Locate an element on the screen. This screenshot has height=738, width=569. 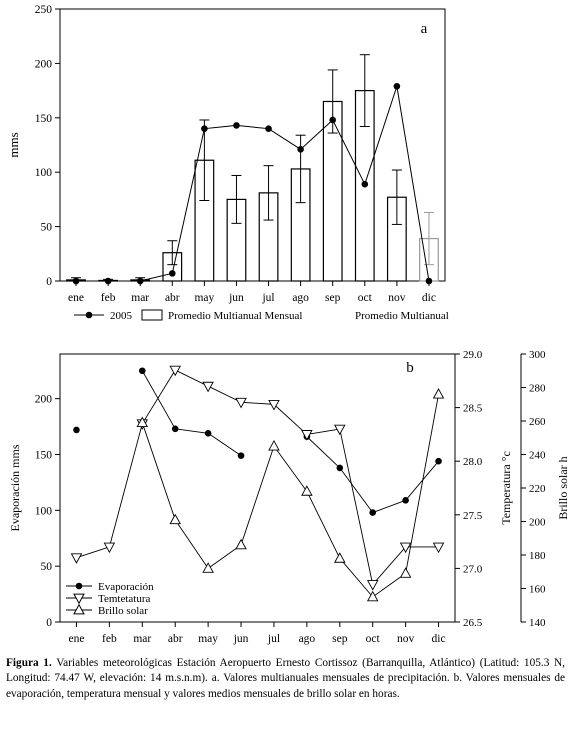
sunshine-tick-label: 280 is located at coordinates (537, 389).